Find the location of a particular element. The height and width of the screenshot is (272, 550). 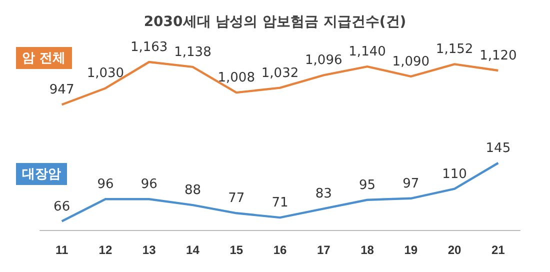

x-tick-label: 19 is located at coordinates (411, 250).